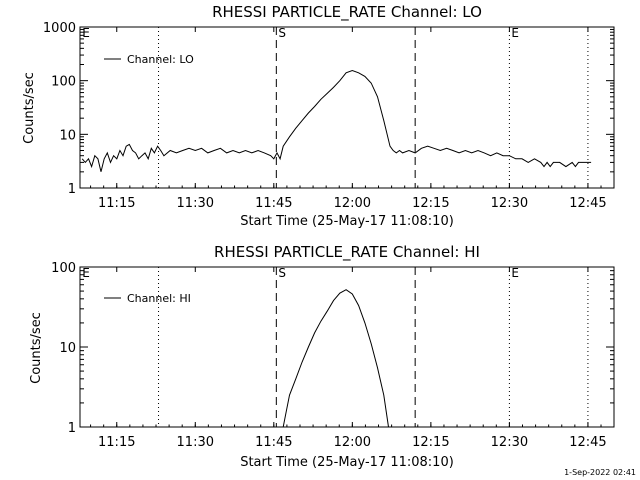  I want to click on y-tick-label-hi: 1, so click(72, 428).